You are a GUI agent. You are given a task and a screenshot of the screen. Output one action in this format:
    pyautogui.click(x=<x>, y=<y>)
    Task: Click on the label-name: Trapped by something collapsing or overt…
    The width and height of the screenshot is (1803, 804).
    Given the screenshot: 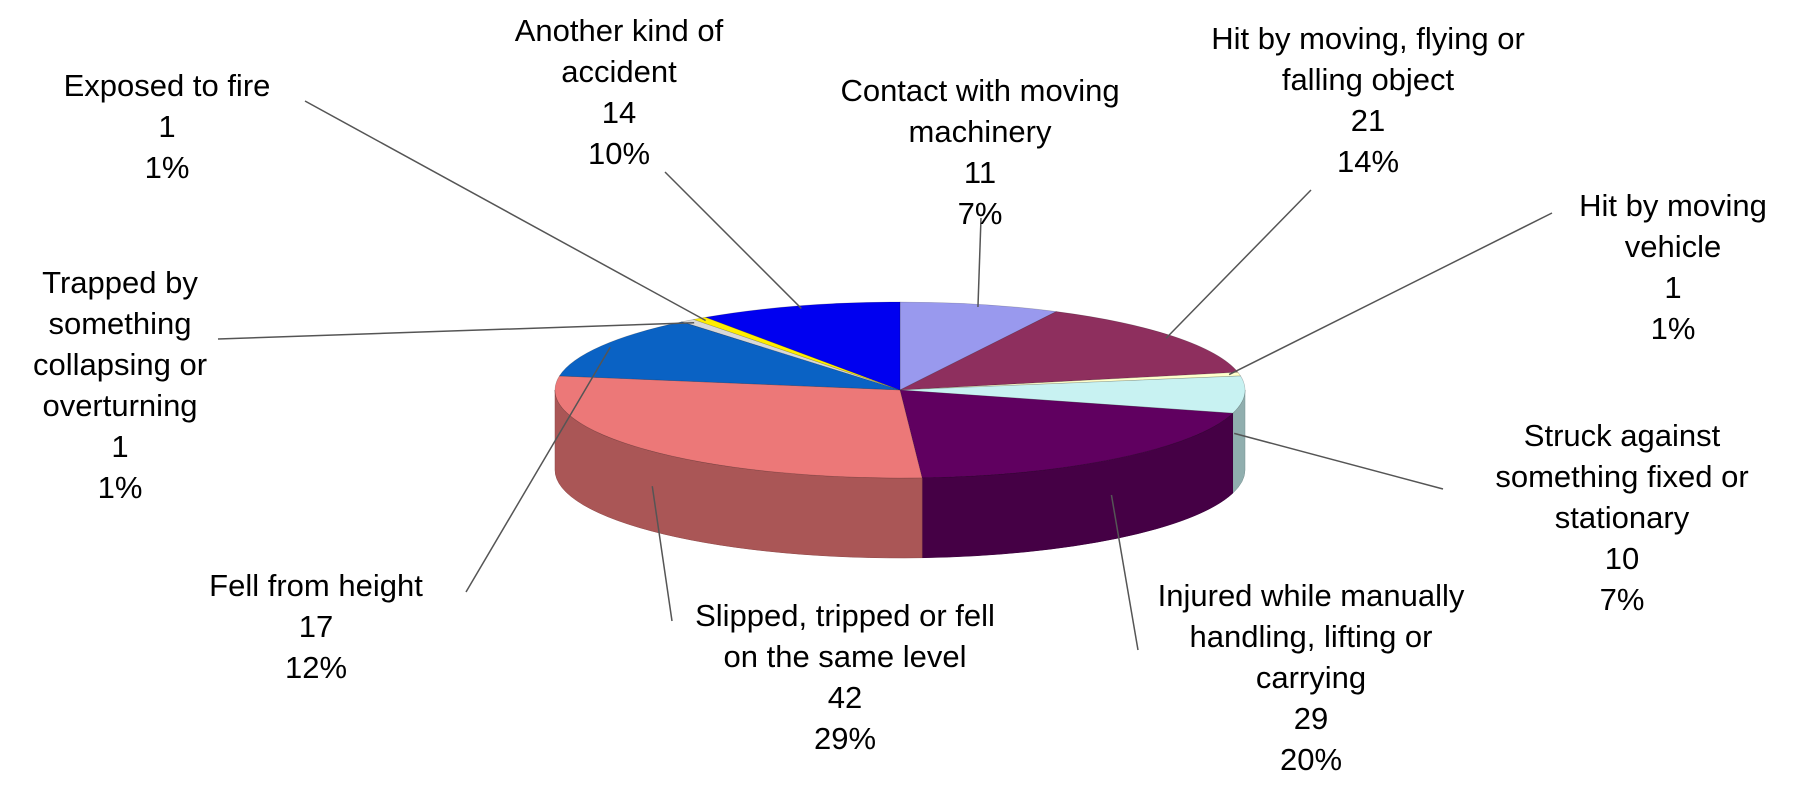 What is the action you would take?
    pyautogui.click(x=120, y=344)
    